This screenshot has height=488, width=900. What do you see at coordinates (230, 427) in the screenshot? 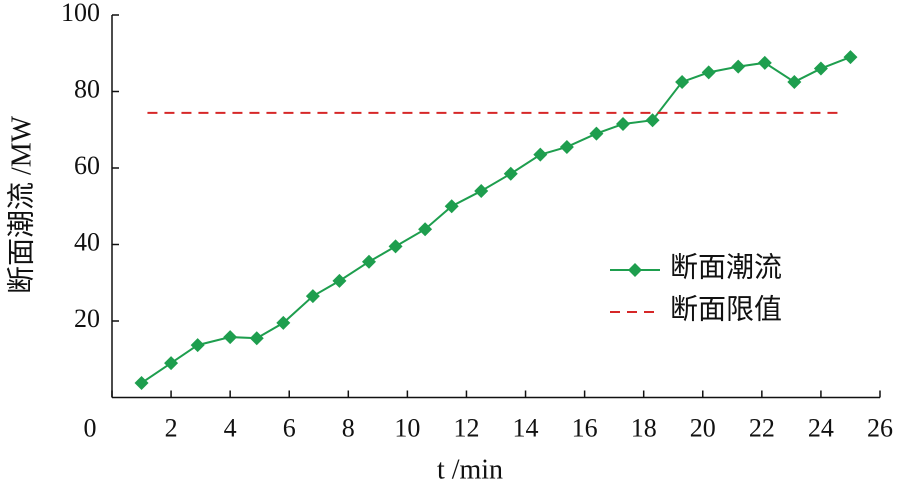
I see `x-tick-label: 4` at bounding box center [230, 427].